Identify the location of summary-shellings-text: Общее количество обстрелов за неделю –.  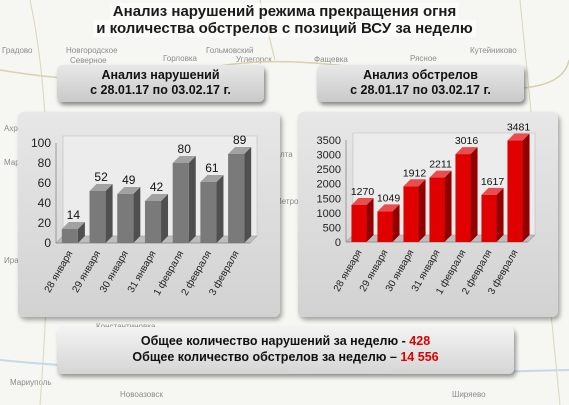
(264, 357).